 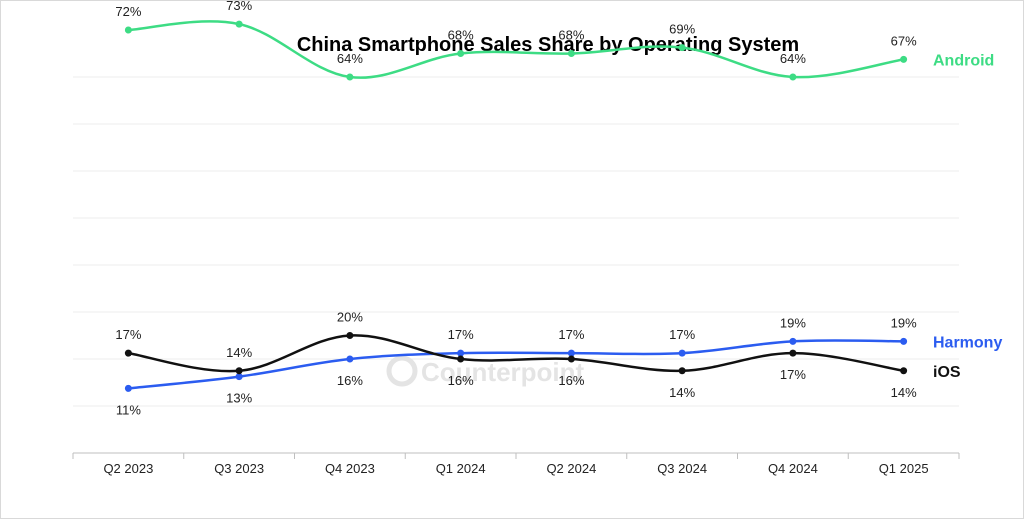 I want to click on series-line-ios, so click(x=516, y=353).